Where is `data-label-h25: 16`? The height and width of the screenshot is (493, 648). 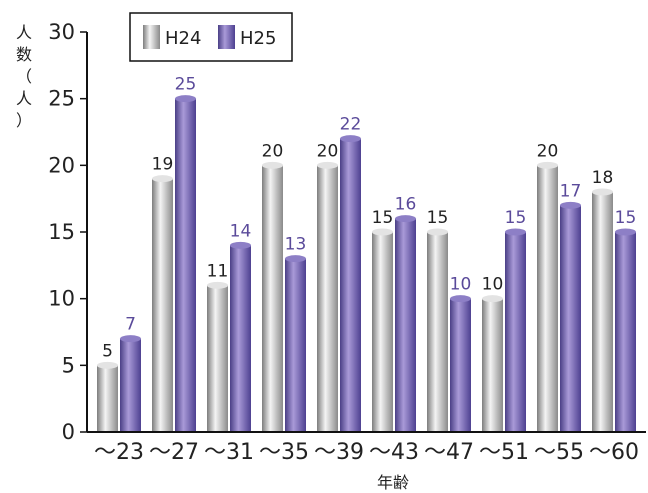 data-label-h25: 16 is located at coordinates (406, 205).